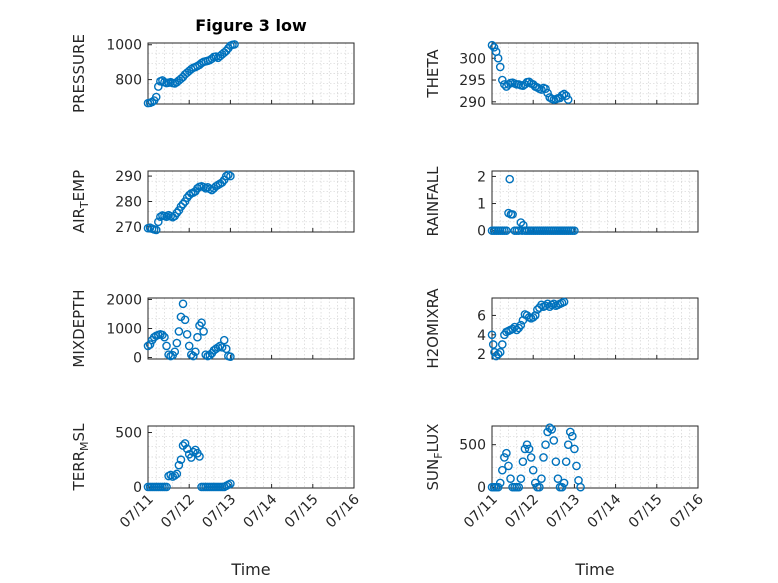 The height and width of the screenshot is (583, 778). Describe the element at coordinates (128, 177) in the screenshot. I see `y-tick-label: 290` at that location.